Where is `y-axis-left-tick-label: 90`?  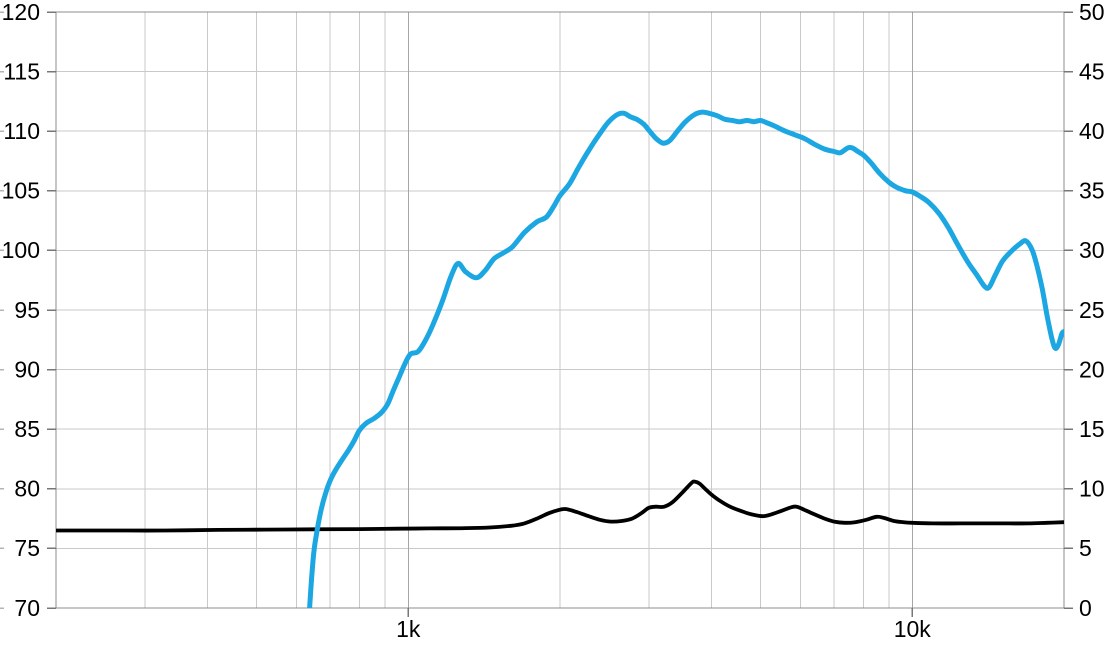 y-axis-left-tick-label: 90 is located at coordinates (27, 369).